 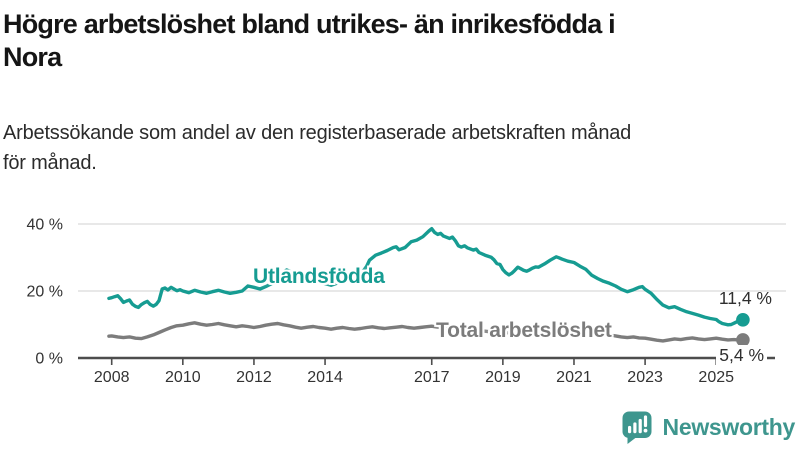 I want to click on x-axis-label: 2010, so click(x=183, y=377).